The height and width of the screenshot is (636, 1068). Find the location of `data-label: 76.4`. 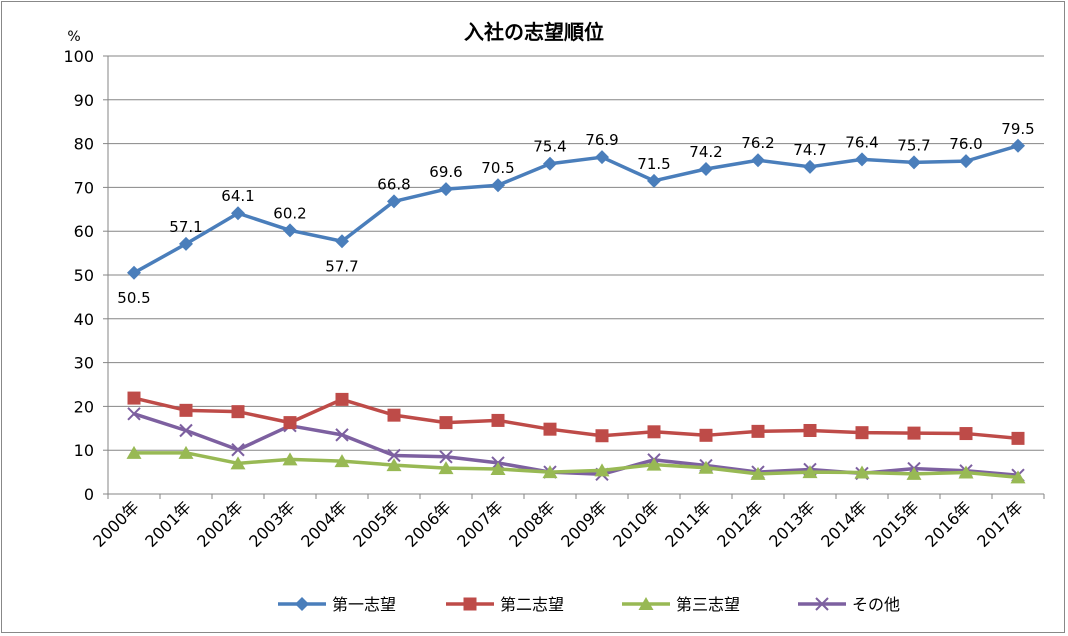

data-label: 76.4 is located at coordinates (861, 142).